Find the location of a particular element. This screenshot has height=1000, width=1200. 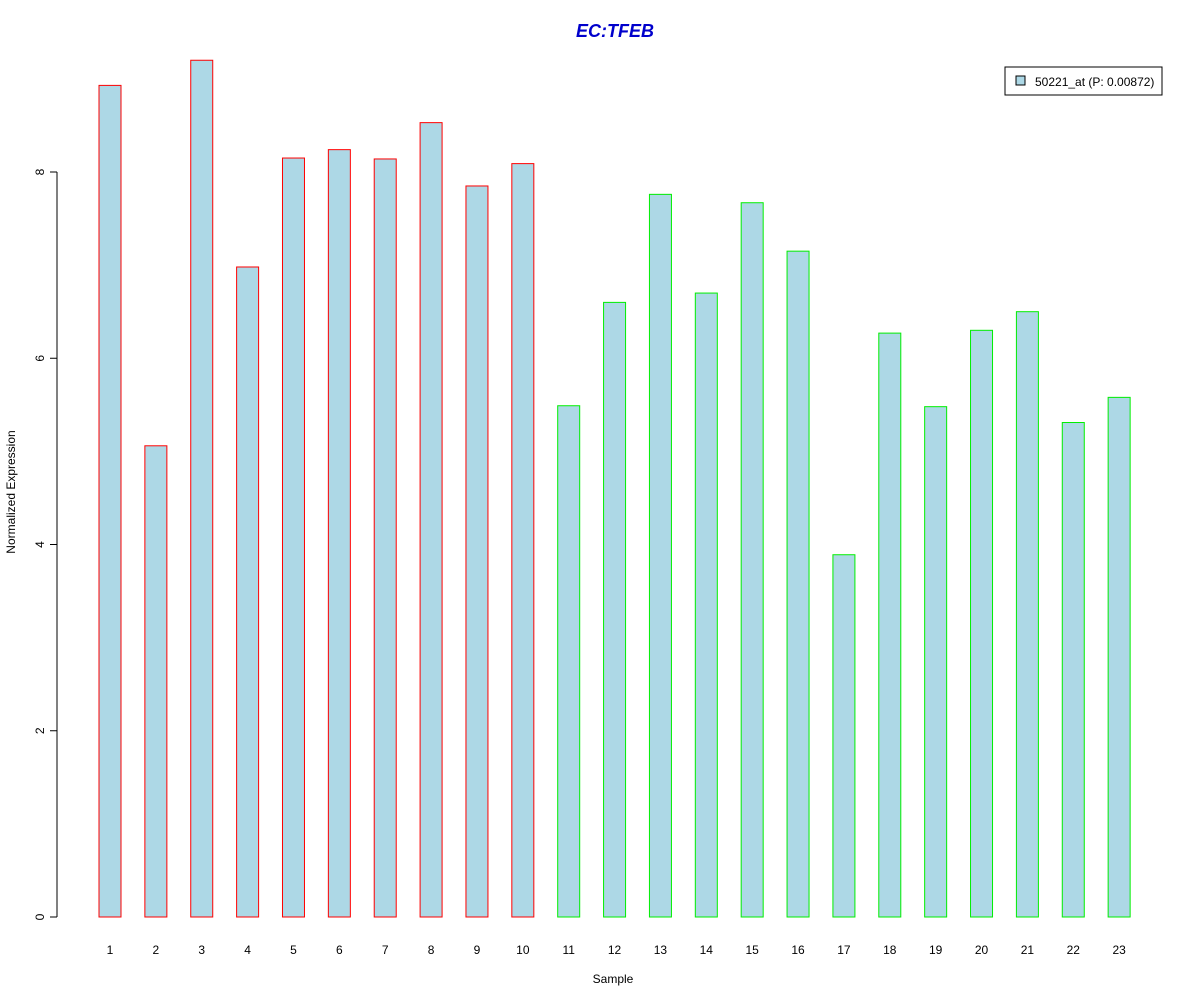

x-tick-label: 18 is located at coordinates (890, 950).